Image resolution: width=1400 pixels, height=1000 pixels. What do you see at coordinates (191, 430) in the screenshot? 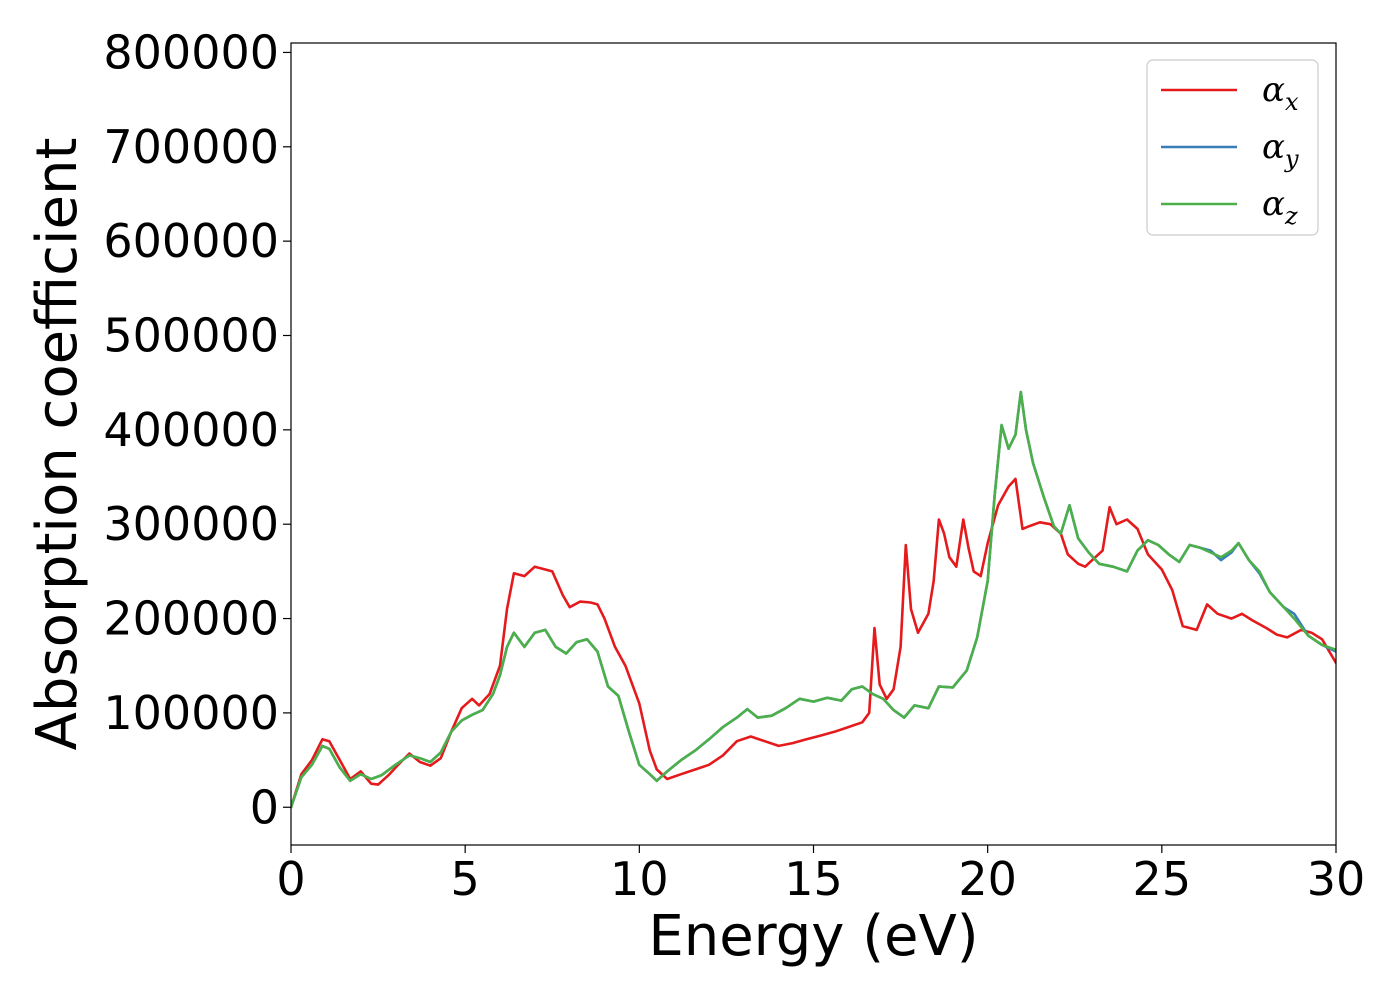
I see `y-tick-label: 400000` at bounding box center [191, 430].